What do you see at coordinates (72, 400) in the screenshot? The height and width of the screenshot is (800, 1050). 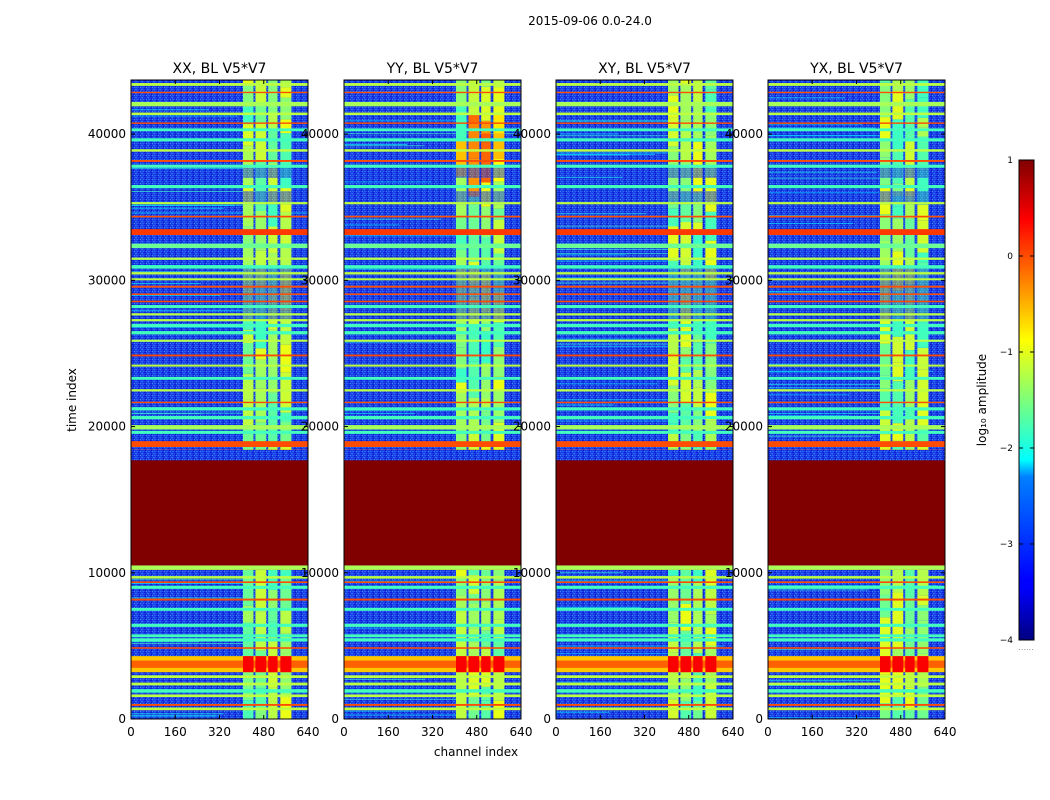 I see `y-axis-label: time index` at bounding box center [72, 400].